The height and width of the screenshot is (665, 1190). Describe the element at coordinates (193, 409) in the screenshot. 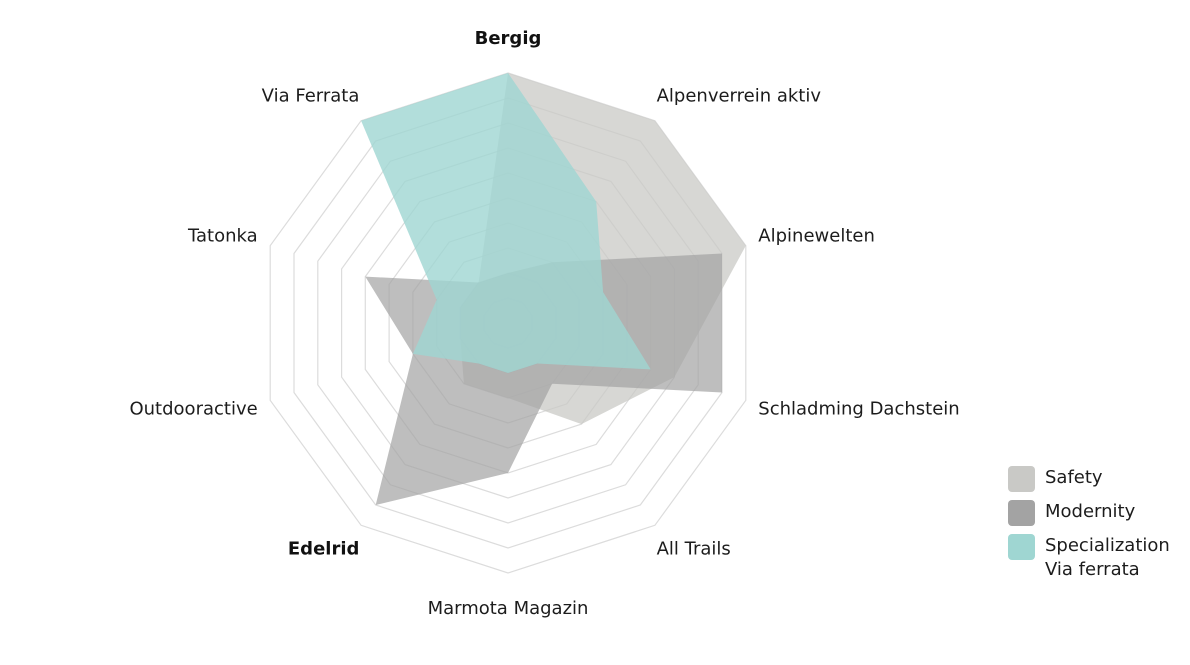

I see `axis-label-7: Outdooractive` at that location.